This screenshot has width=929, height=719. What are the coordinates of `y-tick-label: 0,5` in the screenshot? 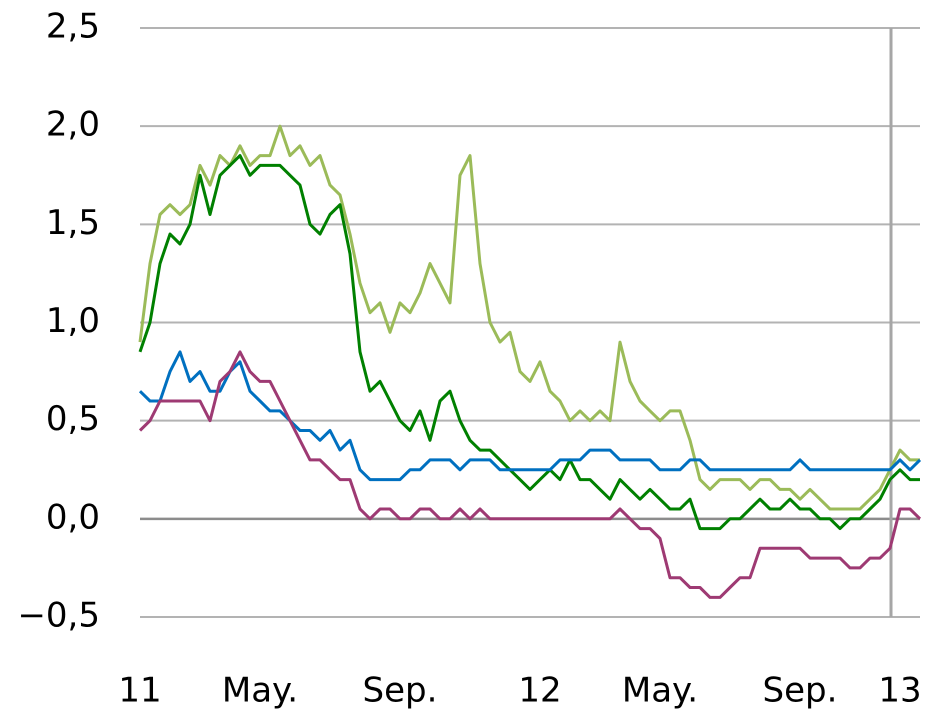 It's located at (73, 419).